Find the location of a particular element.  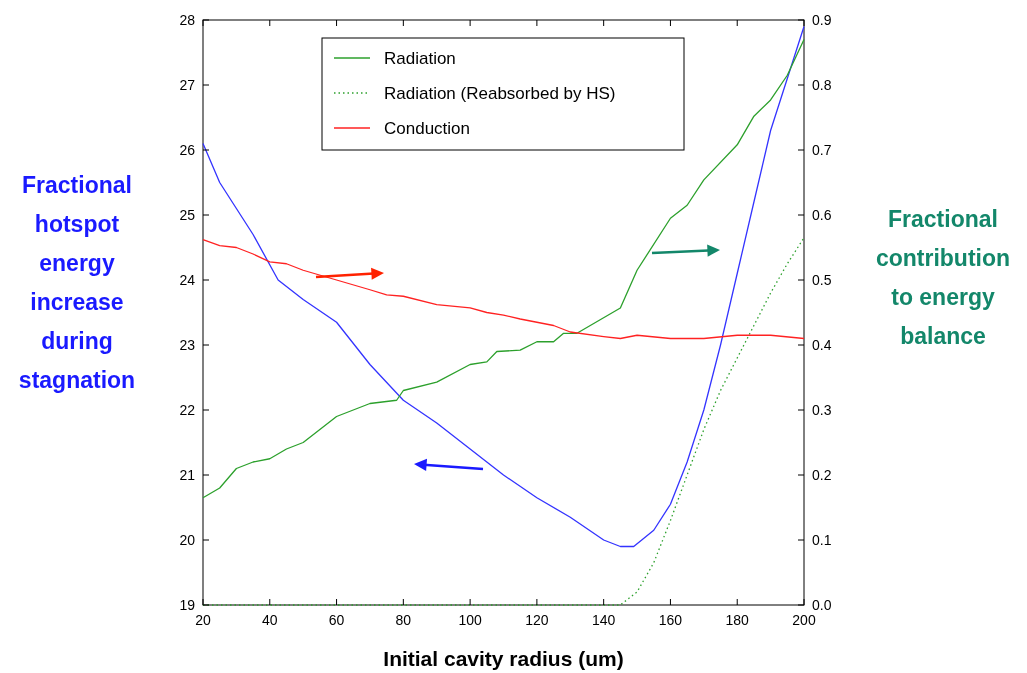

y2-tick-label: 0.9 is located at coordinates (822, 20).